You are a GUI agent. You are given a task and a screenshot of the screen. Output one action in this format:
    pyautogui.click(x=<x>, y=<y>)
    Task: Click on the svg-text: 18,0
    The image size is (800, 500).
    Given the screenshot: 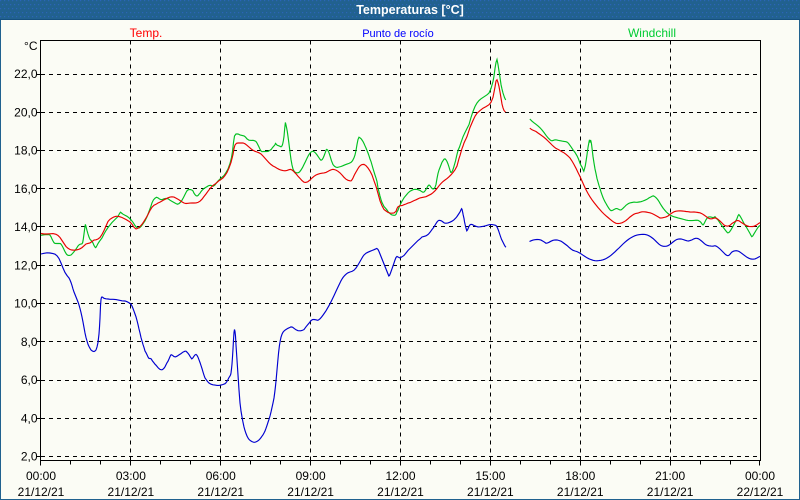 What is the action you would take?
    pyautogui.click(x=26, y=151)
    